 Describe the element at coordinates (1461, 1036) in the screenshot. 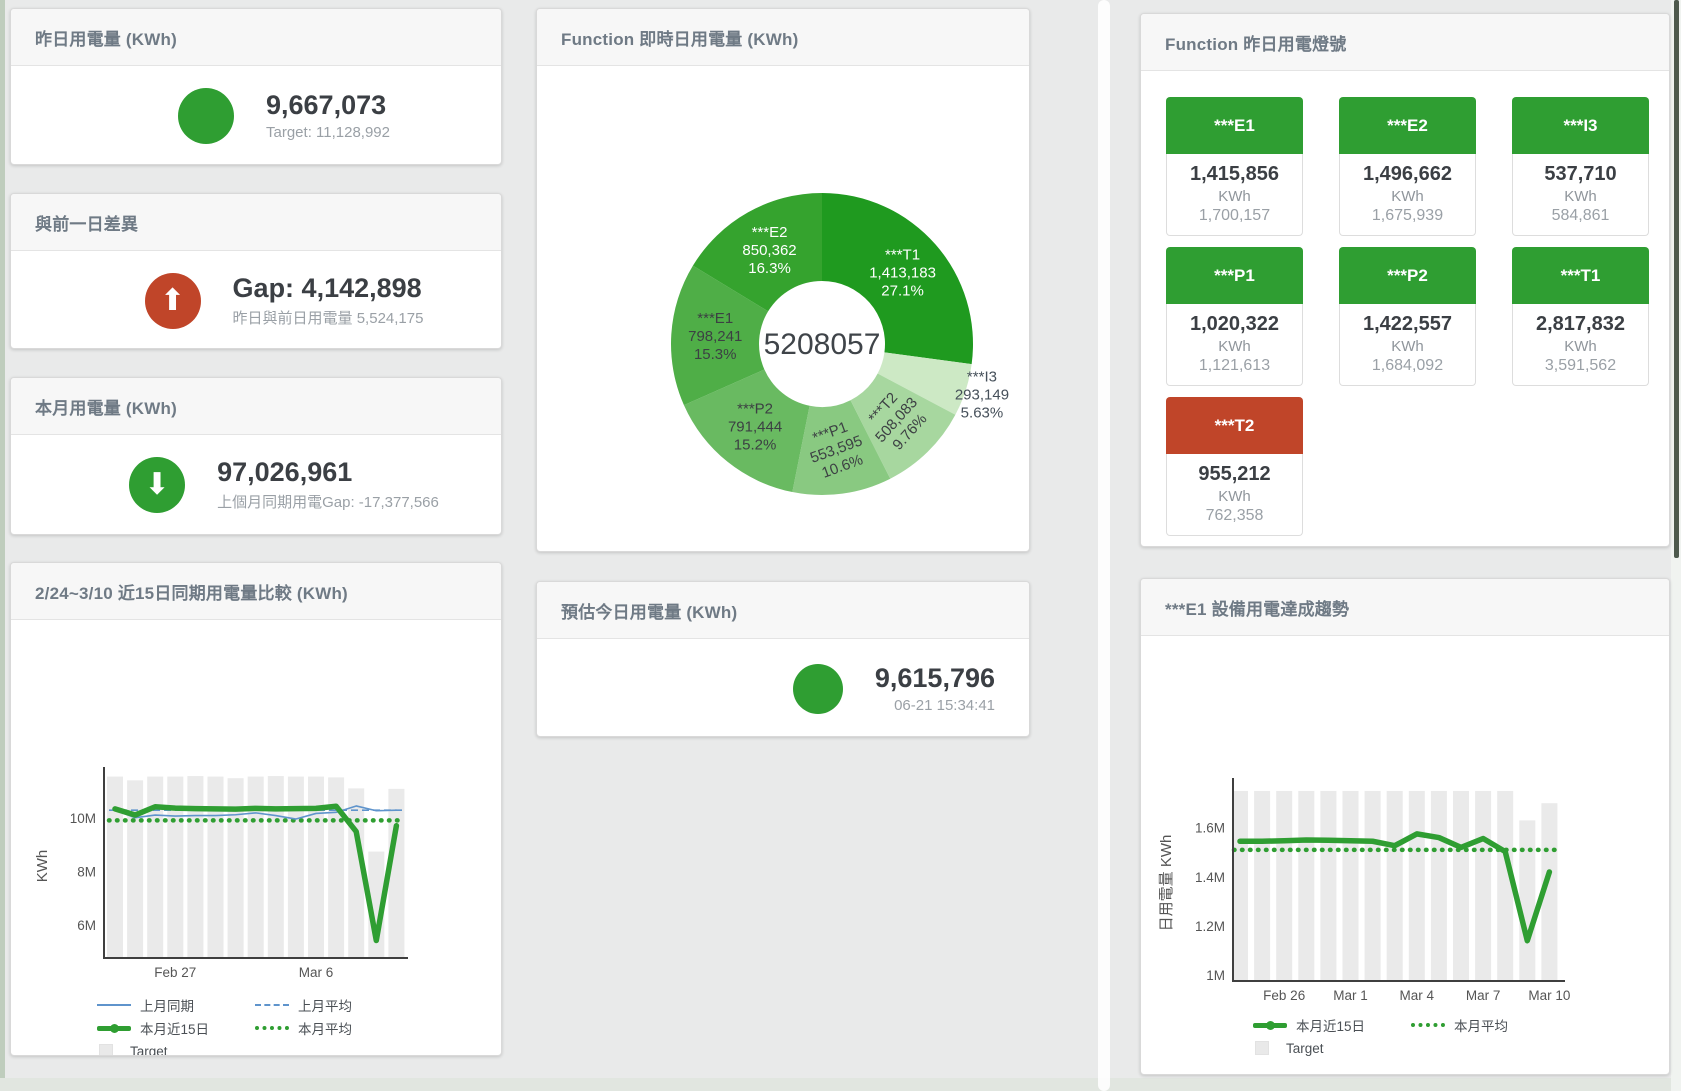

I see `trend-chart-legend: 本月近15日 本月平均 Target` at that location.